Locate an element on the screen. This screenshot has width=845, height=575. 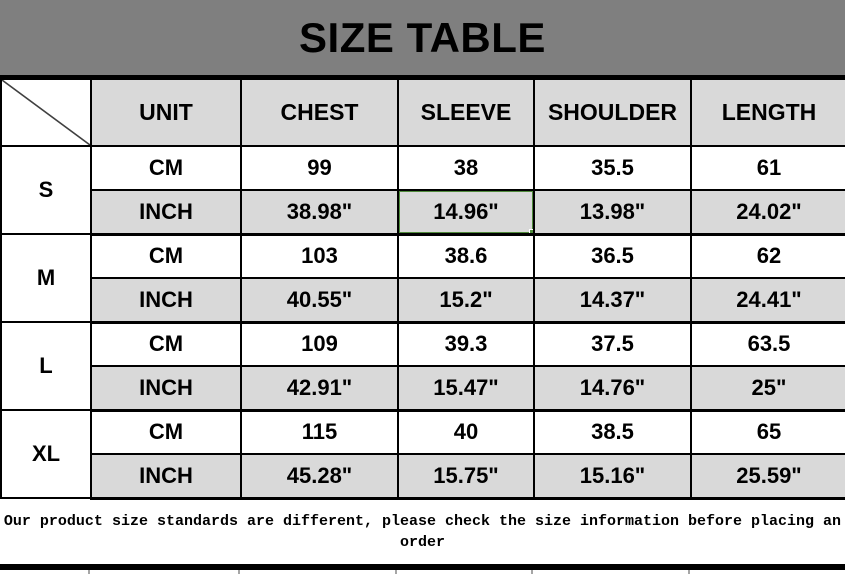
value-cell: 63.5 is located at coordinates (767, 344).